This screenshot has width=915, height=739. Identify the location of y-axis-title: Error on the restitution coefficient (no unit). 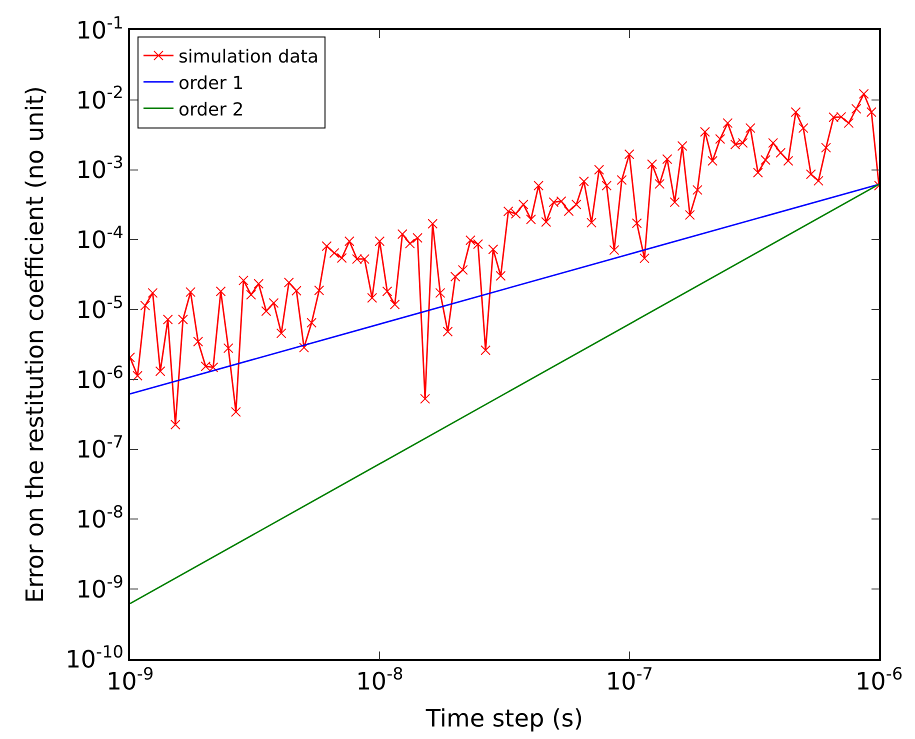
(35, 345).